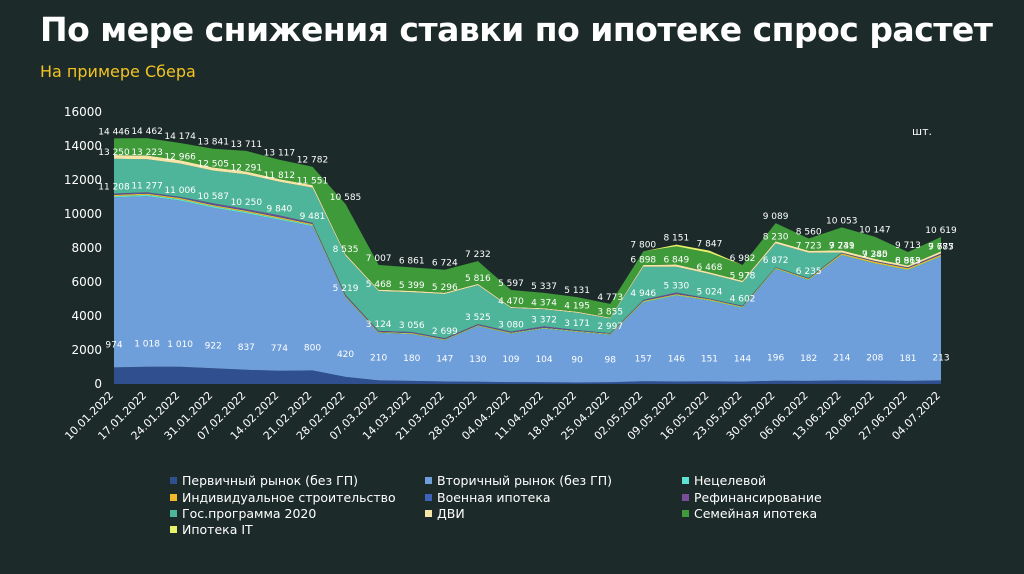  Describe the element at coordinates (213, 143) in the screenshot. I see `data-label: 13 841` at that location.